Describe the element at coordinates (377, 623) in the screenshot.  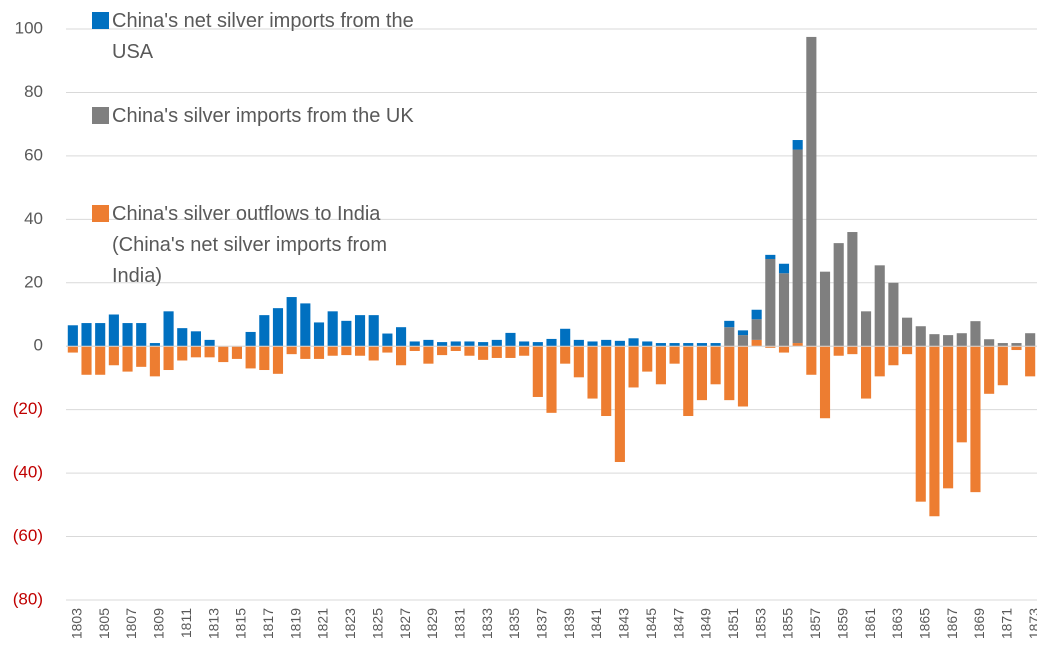
I see `x-tick-label: 1825` at that location.